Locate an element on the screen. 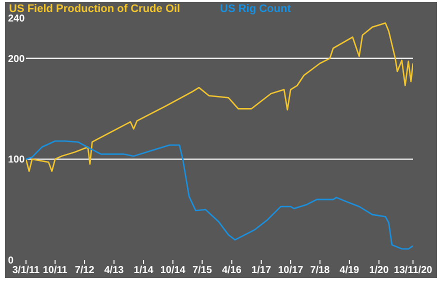  x-tick-label: 1/17 is located at coordinates (262, 270).